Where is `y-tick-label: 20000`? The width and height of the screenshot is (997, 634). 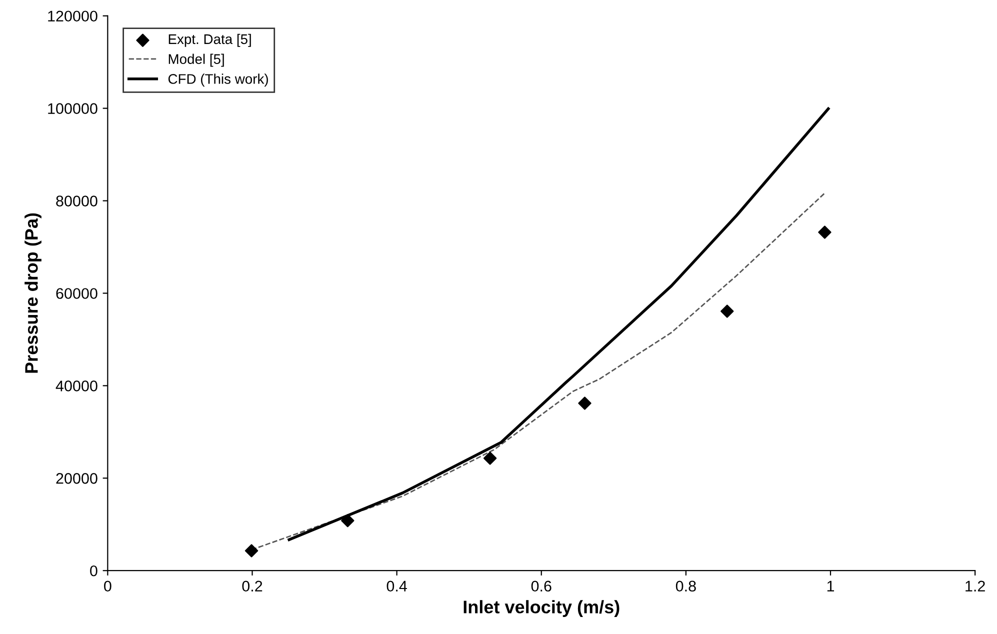
y-tick-label: 20000 is located at coordinates (77, 478).